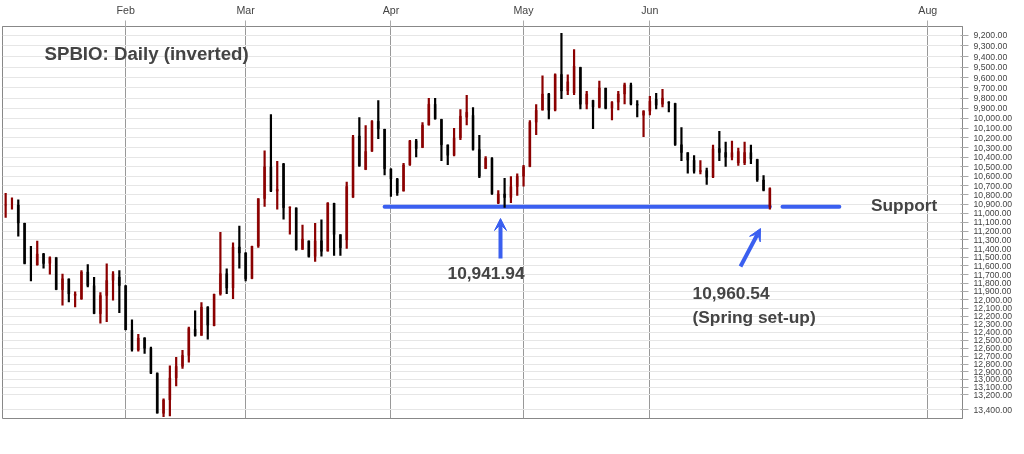 This screenshot has width=1024, height=454. I want to click on y-tick-label: 10,200.00, so click(993, 137).